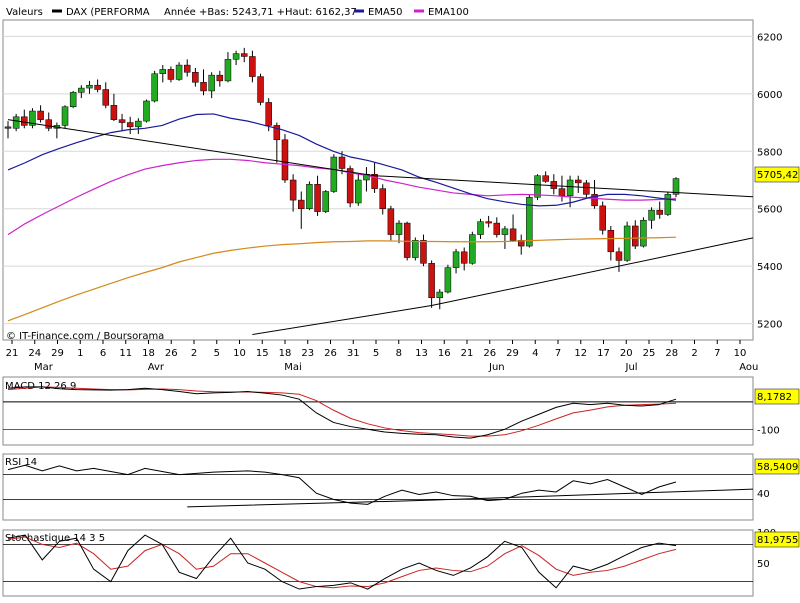 The height and width of the screenshot is (603, 800). Describe the element at coordinates (399, 353) in the screenshot. I see `x-tick-label: 8` at that location.